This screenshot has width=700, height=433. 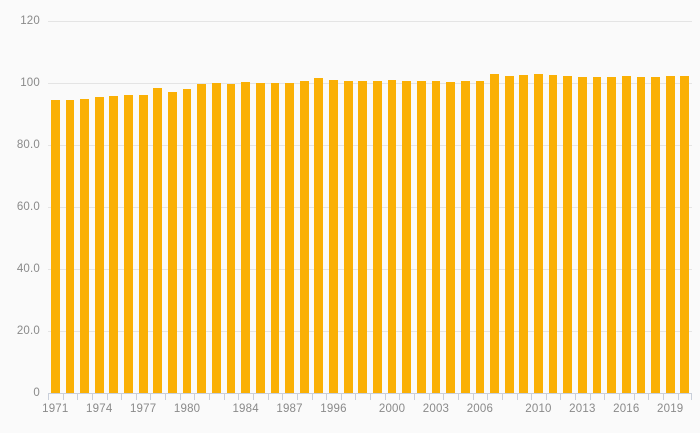 What do you see at coordinates (392, 409) in the screenshot?
I see `x-axis-label: 2000` at bounding box center [392, 409].